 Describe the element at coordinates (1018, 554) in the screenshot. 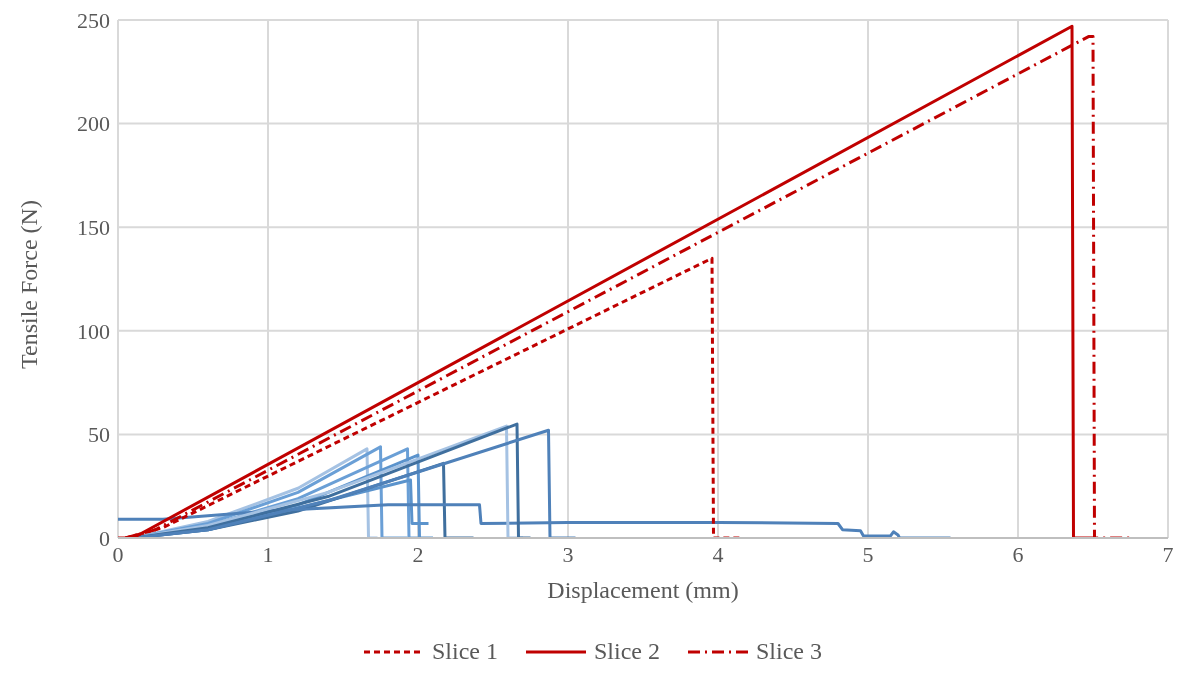

I see `x-tick-label: 6` at that location.